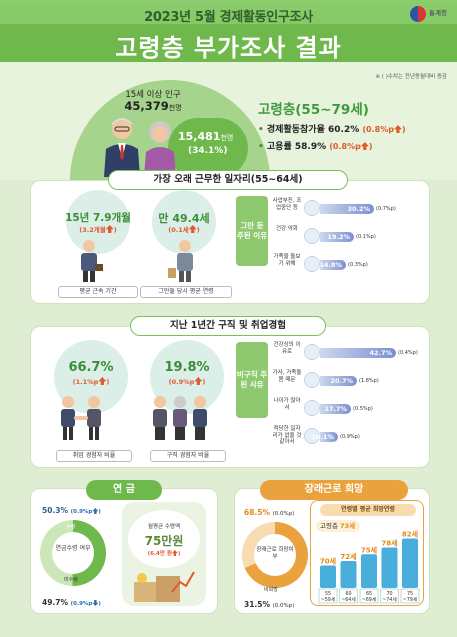  I want to click on job-seekers-icon, so click(180, 418).